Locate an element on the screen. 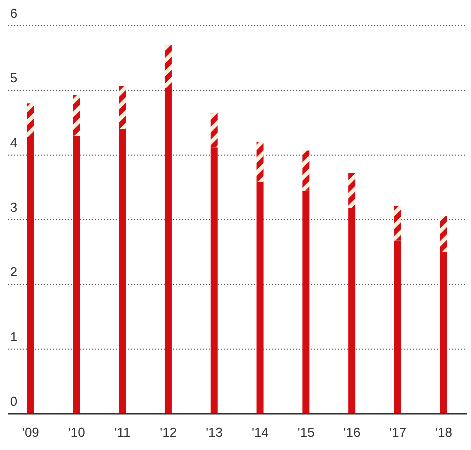  y-tick-label: 3 is located at coordinates (14, 207).